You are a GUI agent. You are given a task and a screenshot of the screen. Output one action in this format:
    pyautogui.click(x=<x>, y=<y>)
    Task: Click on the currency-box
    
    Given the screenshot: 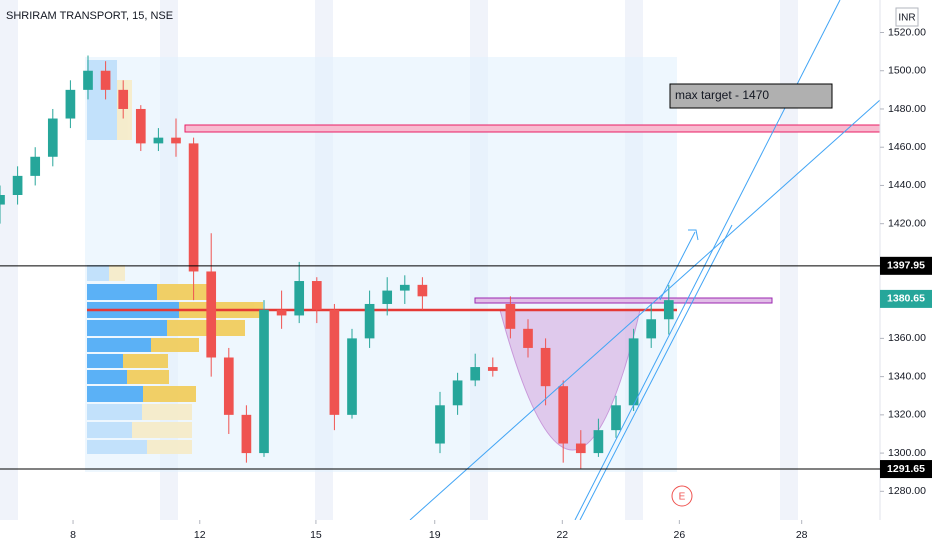 What is the action you would take?
    pyautogui.click(x=907, y=17)
    